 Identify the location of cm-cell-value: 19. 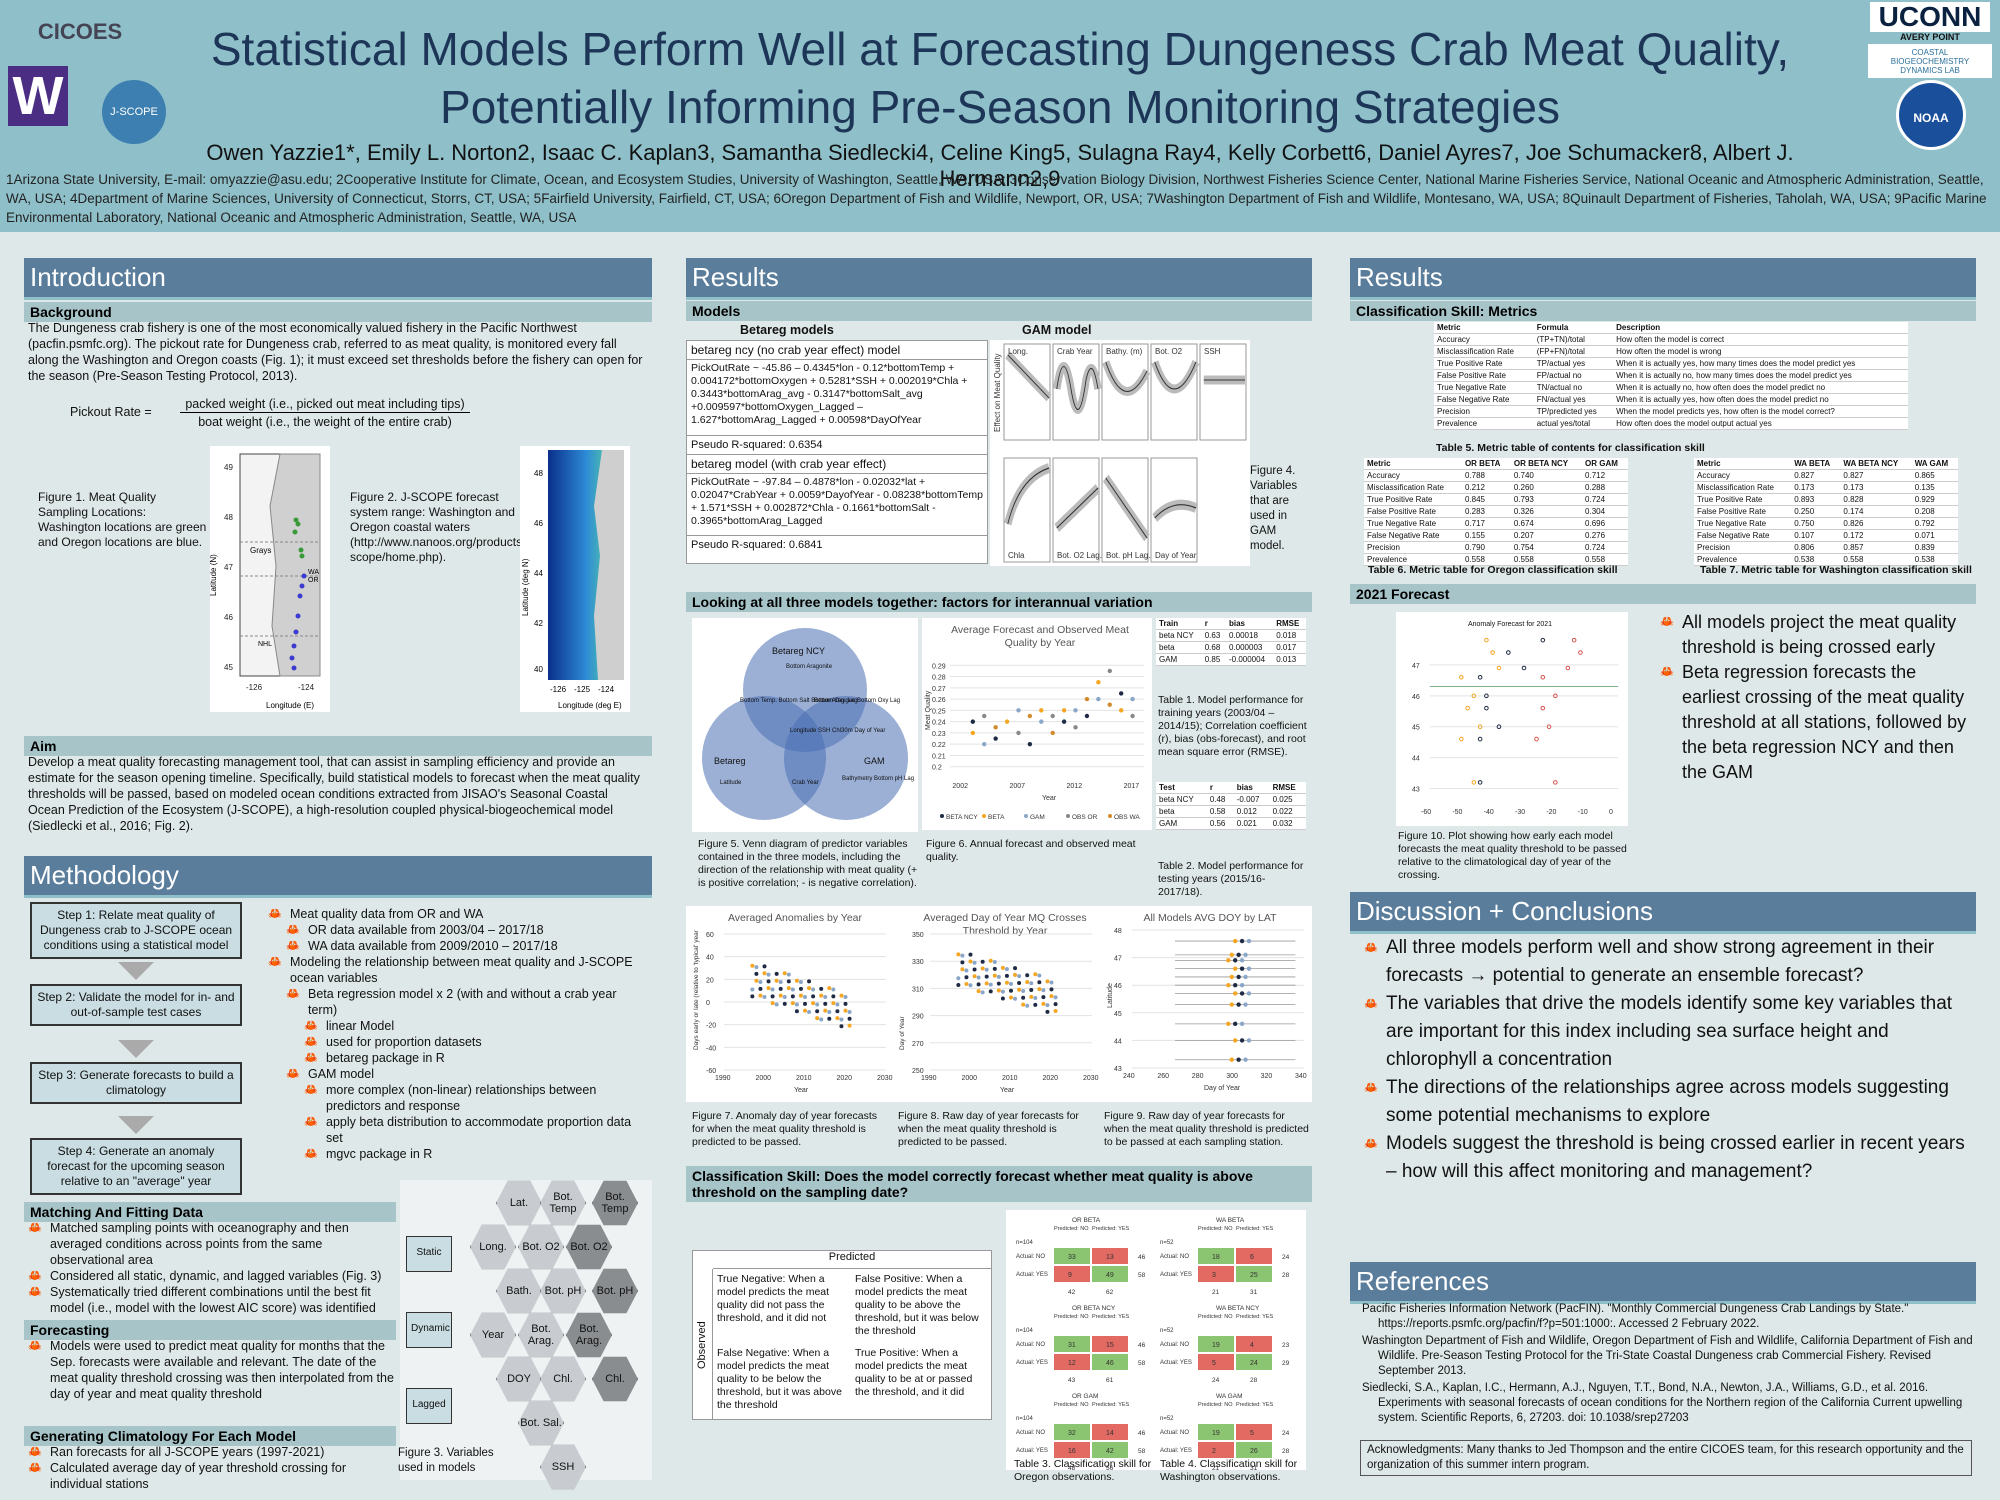
(1216, 1345).